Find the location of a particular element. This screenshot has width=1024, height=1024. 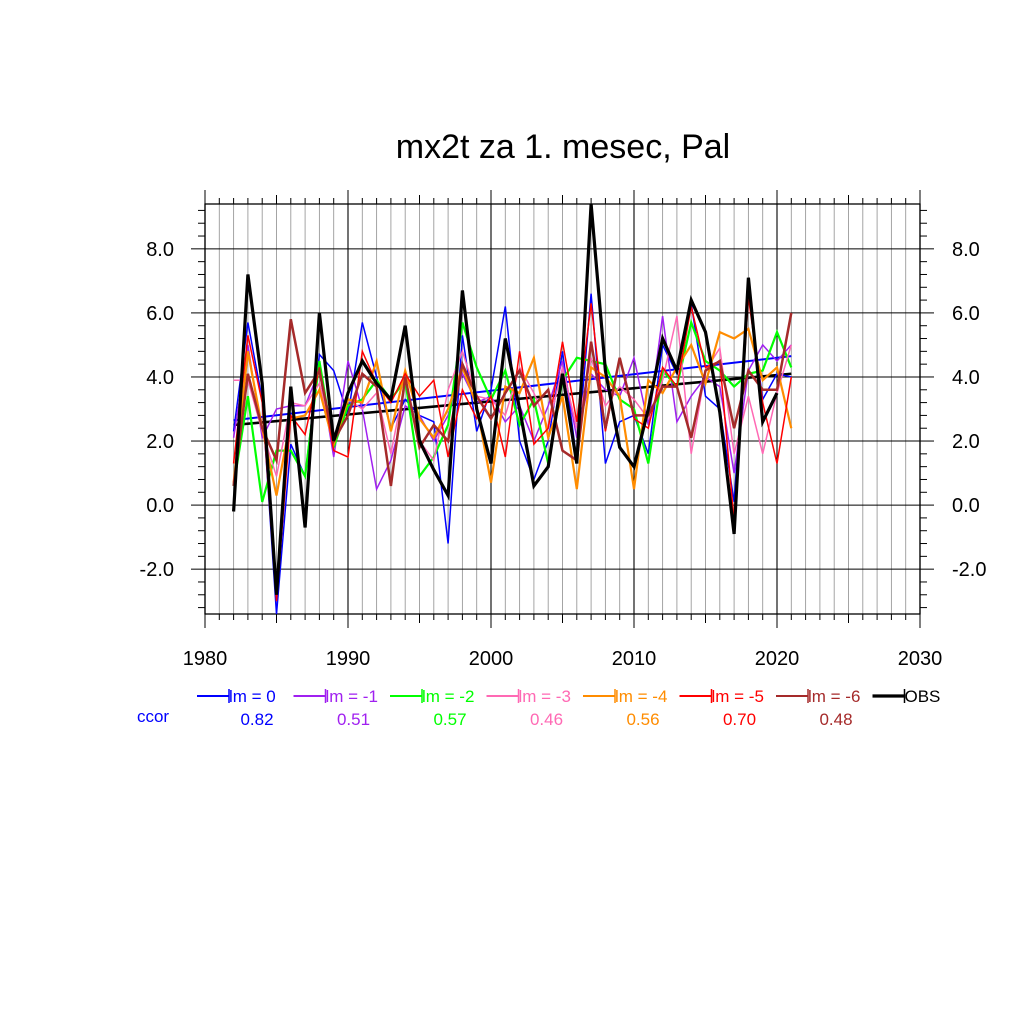

ccor-value: 0.48 is located at coordinates (835, 719).